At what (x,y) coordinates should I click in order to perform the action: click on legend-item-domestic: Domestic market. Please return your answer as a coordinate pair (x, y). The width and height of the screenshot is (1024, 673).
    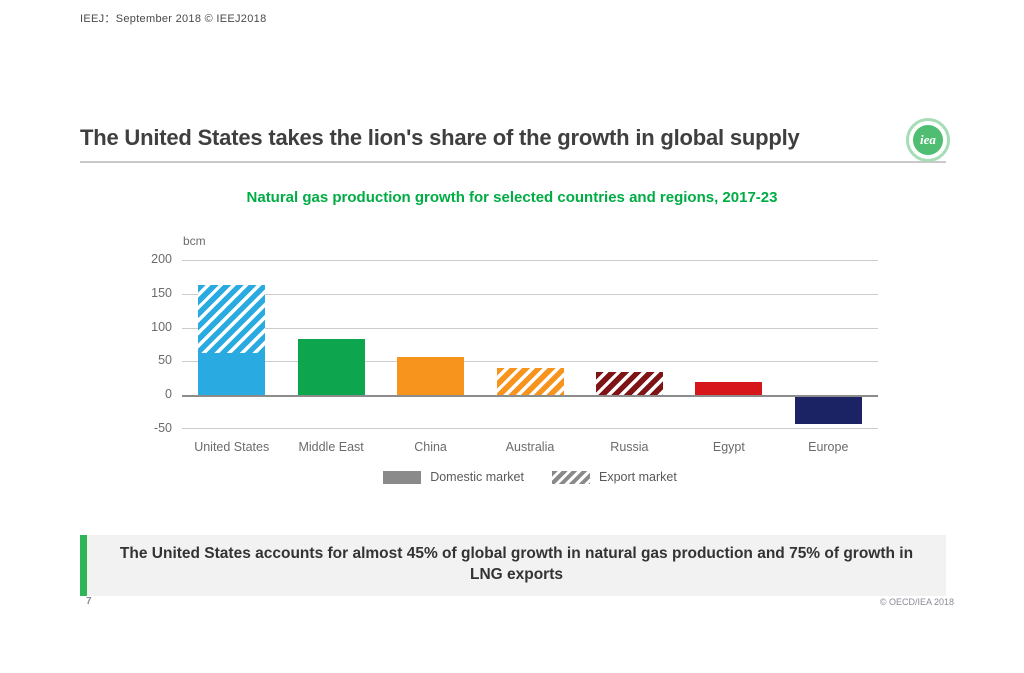
    Looking at the image, I should click on (453, 477).